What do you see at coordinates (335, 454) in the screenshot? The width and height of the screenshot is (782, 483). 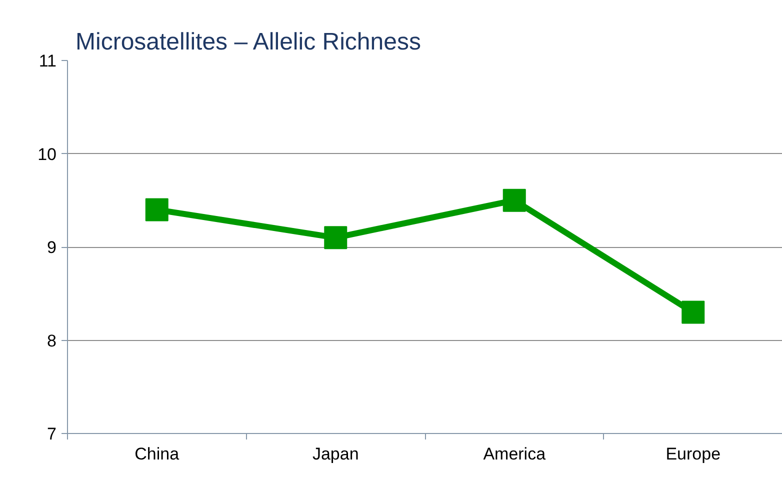 I see `x-tick-label: Japan` at bounding box center [335, 454].